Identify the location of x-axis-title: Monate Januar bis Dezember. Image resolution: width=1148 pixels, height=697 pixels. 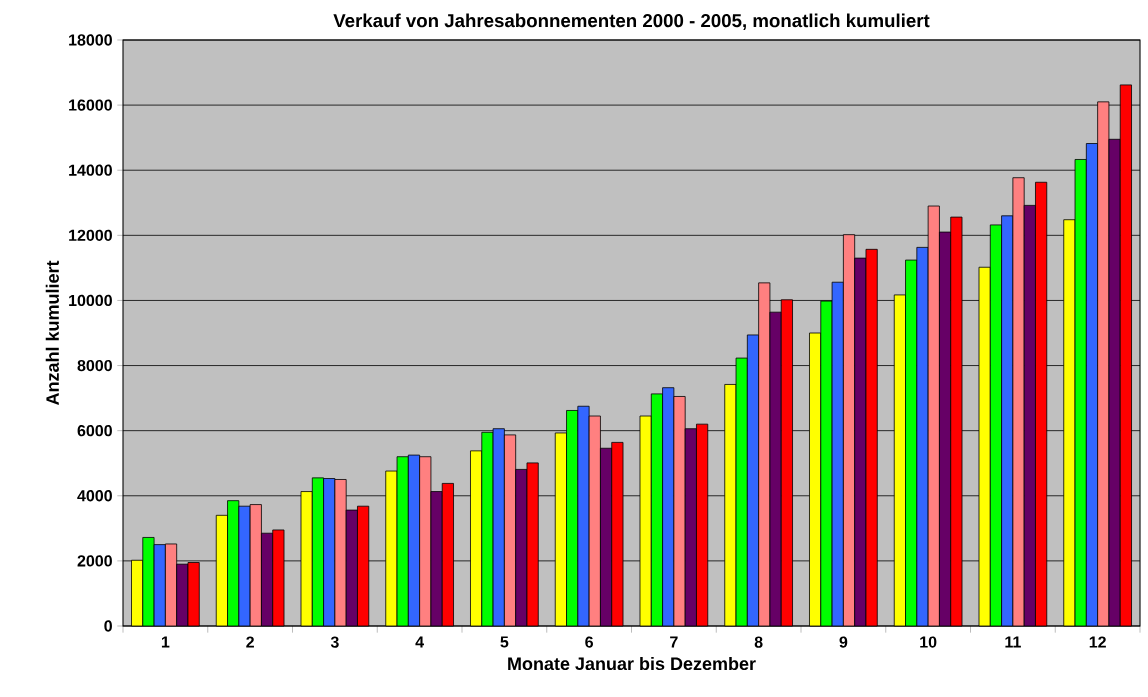
(632, 663).